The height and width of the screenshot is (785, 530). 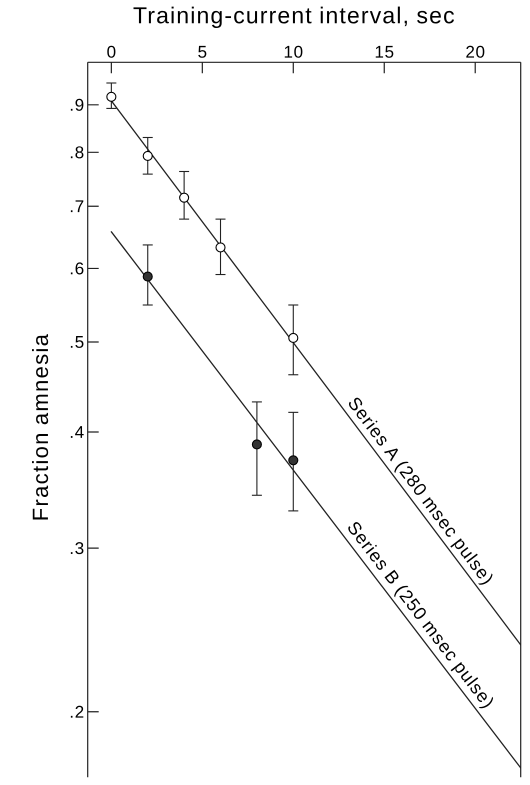 What do you see at coordinates (77, 548) in the screenshot?
I see `y-tick-label: .3` at bounding box center [77, 548].